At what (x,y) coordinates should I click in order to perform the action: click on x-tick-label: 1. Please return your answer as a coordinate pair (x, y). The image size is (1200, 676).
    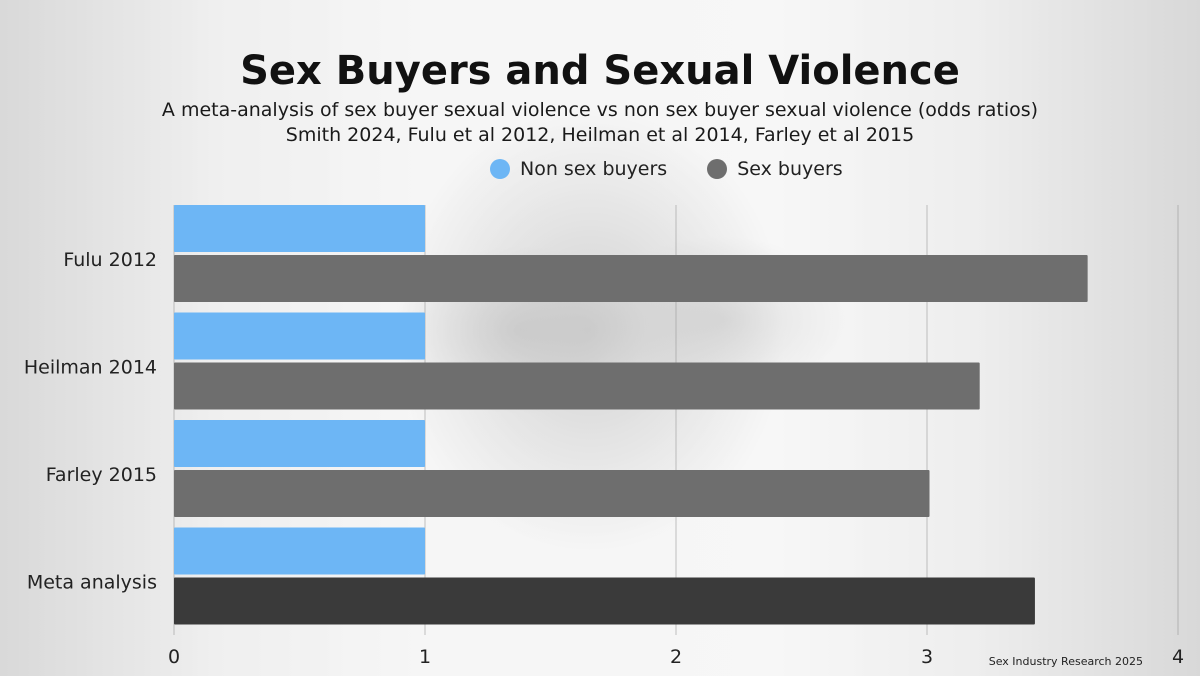
    Looking at the image, I should click on (425, 657).